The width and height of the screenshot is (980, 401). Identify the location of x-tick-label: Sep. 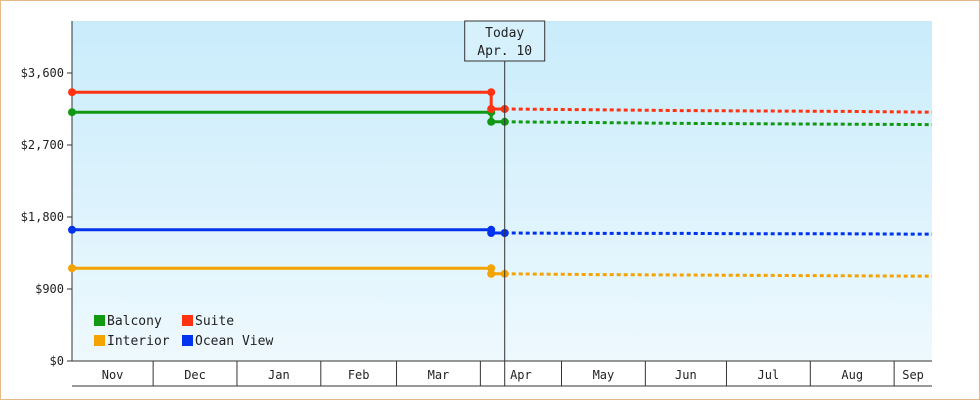
(913, 375).